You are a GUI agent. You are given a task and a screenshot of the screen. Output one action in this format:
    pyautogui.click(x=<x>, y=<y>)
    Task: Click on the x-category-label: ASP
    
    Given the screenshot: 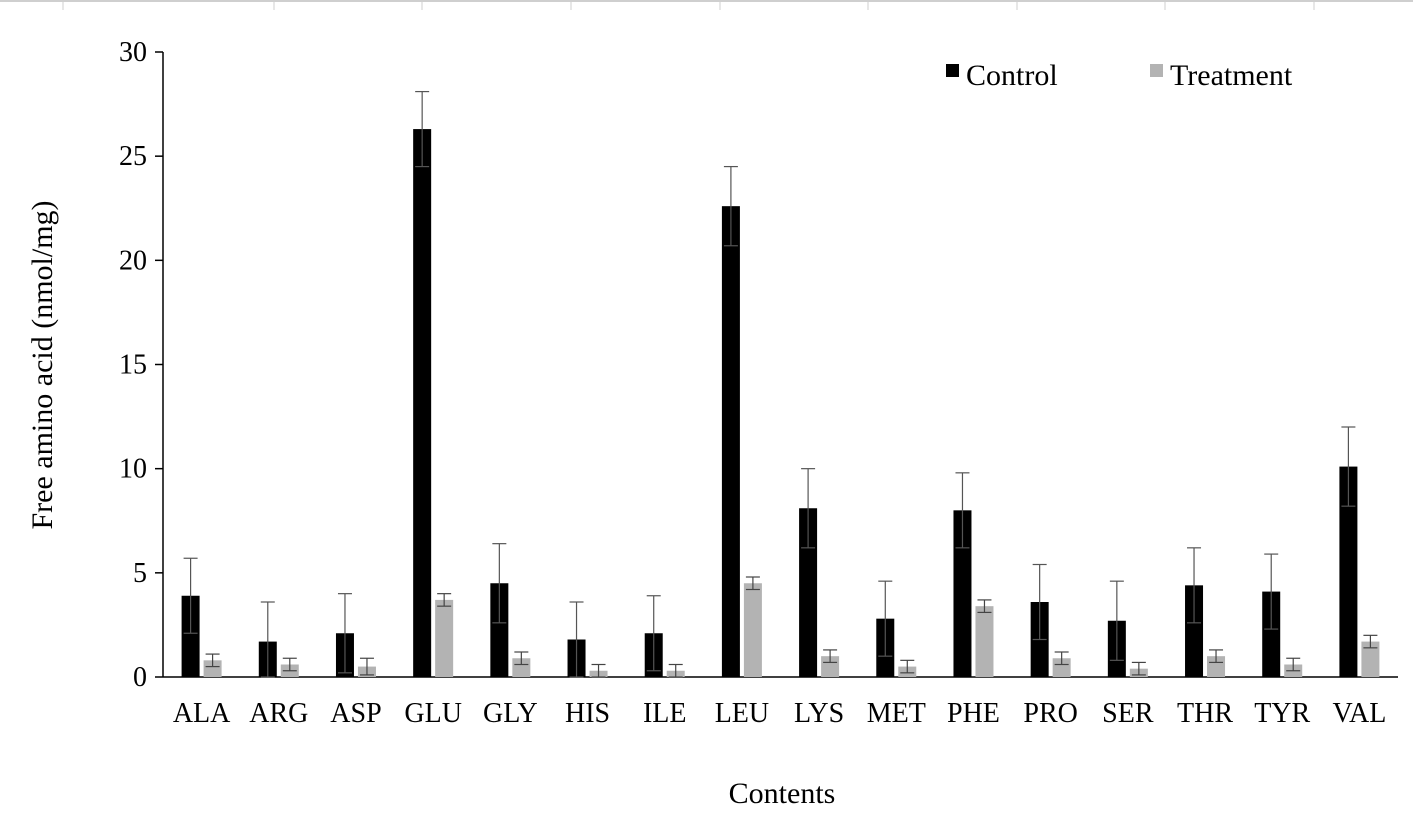 What is the action you would take?
    pyautogui.click(x=355, y=713)
    